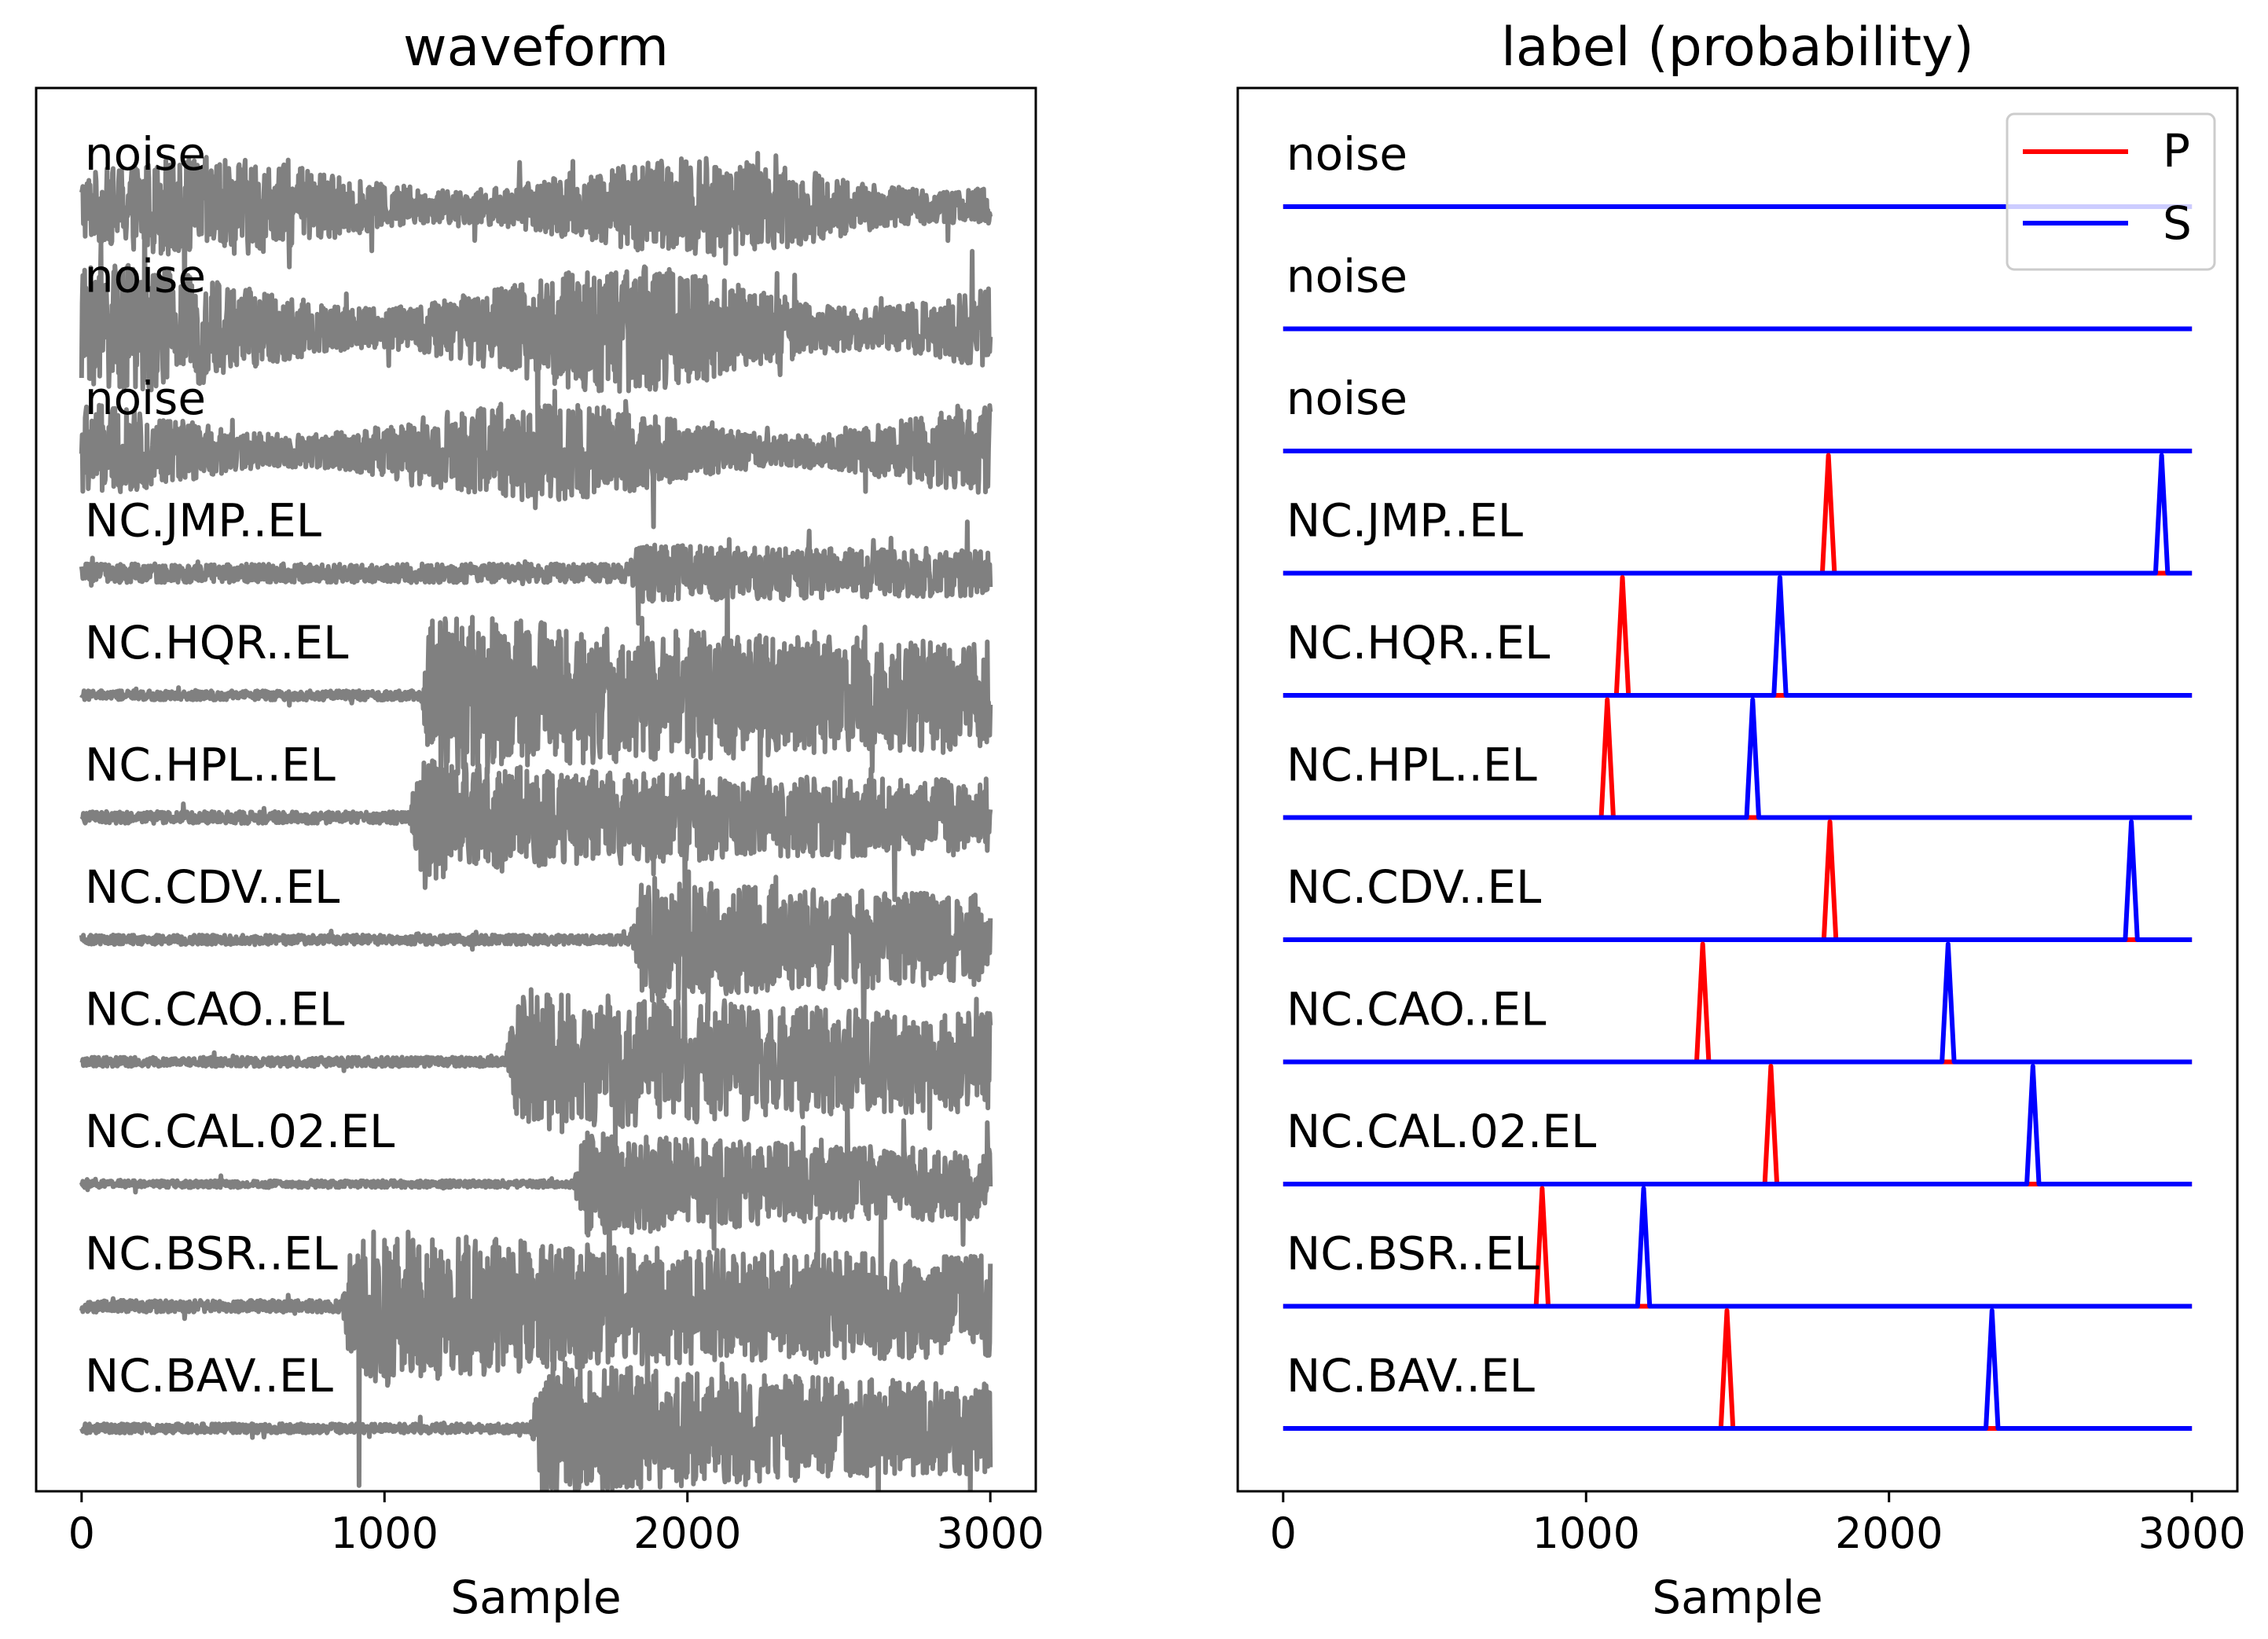 This screenshot has width=2268, height=1639. What do you see at coordinates (1738, 47) in the screenshot?
I see `probability-title: label (probability)` at bounding box center [1738, 47].